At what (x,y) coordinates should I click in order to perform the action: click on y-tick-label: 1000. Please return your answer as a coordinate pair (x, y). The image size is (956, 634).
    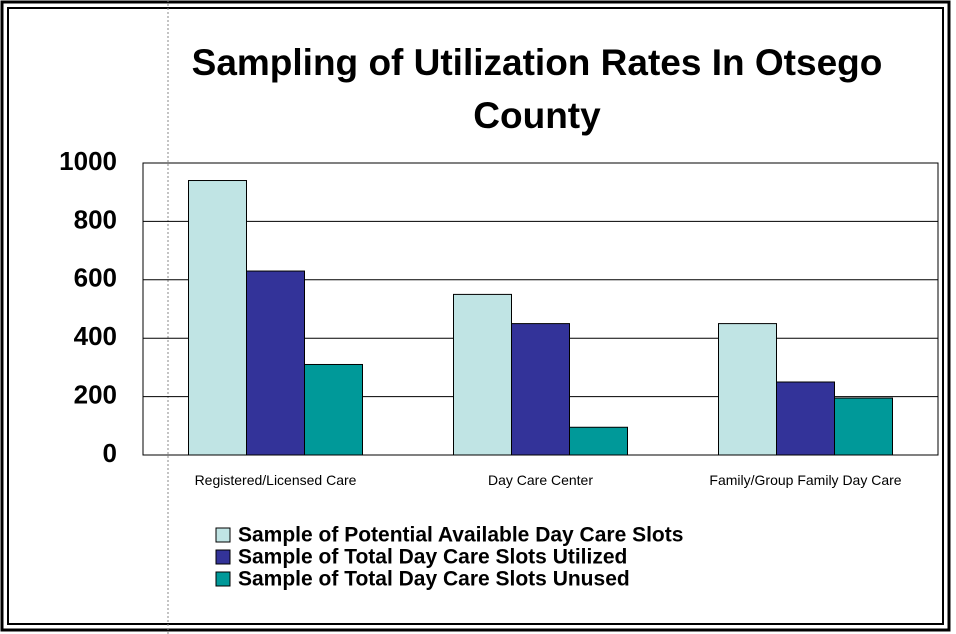
    Looking at the image, I should click on (88, 161).